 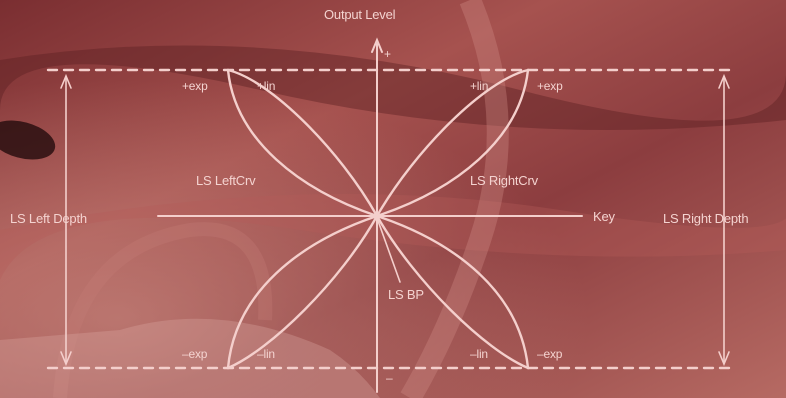 I want to click on right-curve-minus-lin, so click(x=452, y=292).